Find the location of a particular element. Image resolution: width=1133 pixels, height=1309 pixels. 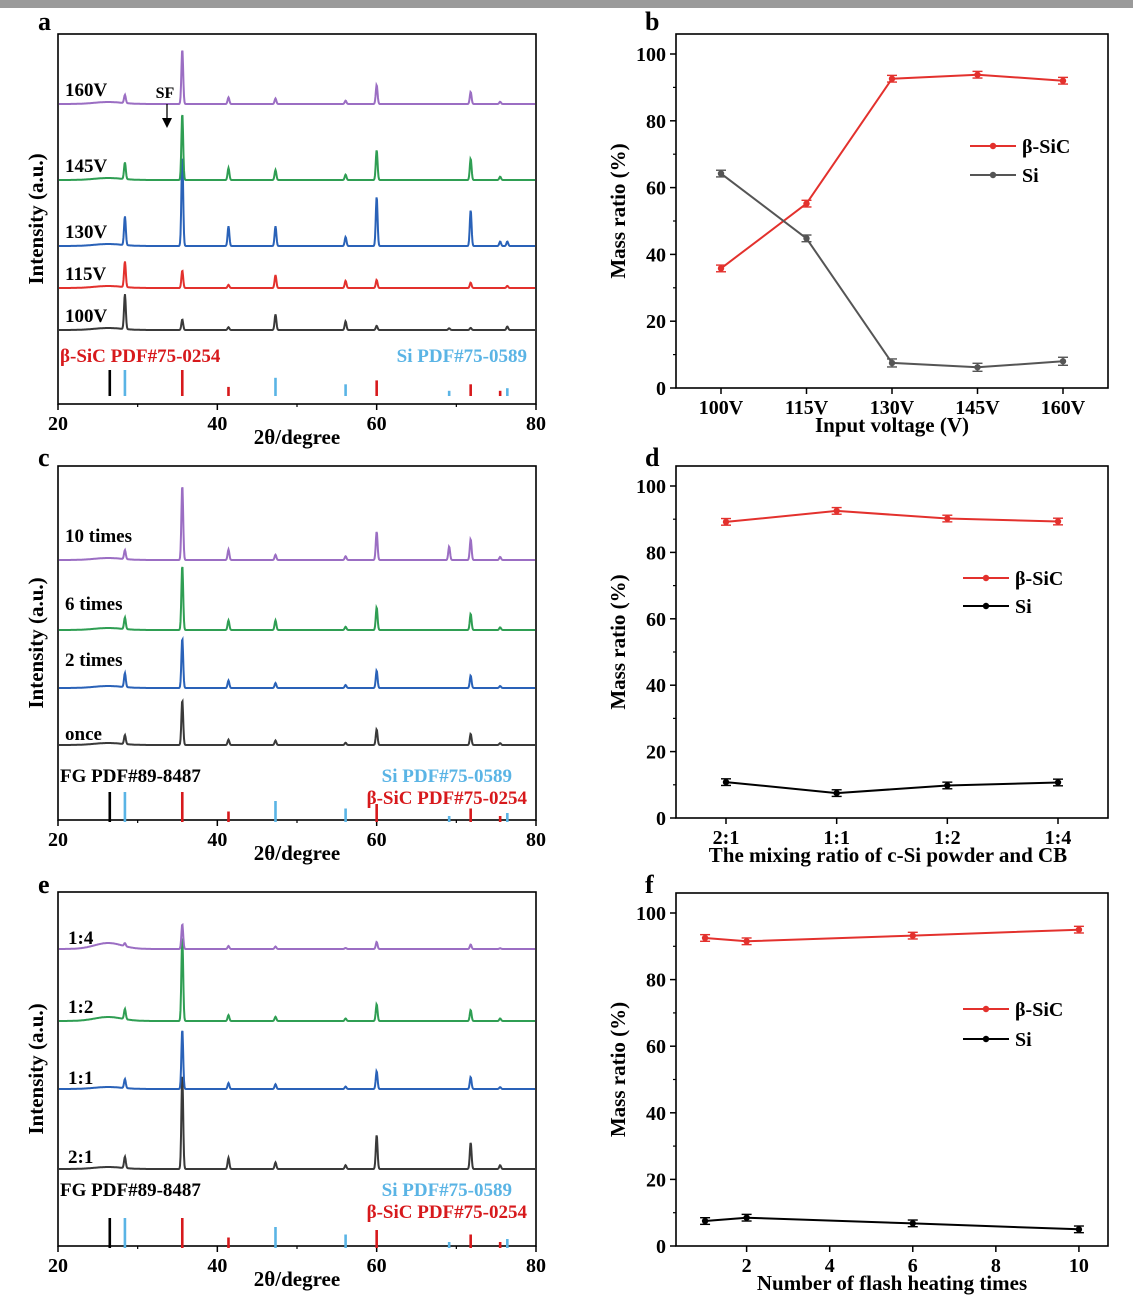

y-axis-label-a: Intensity (a.u.) is located at coordinates (36, 218).